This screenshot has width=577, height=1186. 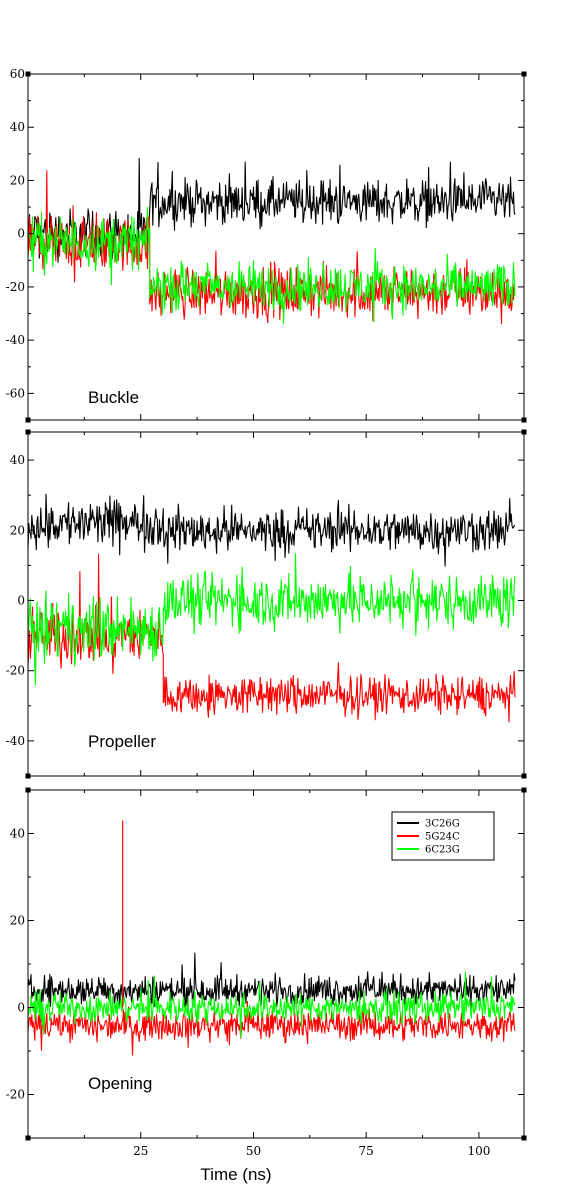 What do you see at coordinates (442, 850) in the screenshot?
I see `legend-entry-6c23g: 6C23G` at bounding box center [442, 850].